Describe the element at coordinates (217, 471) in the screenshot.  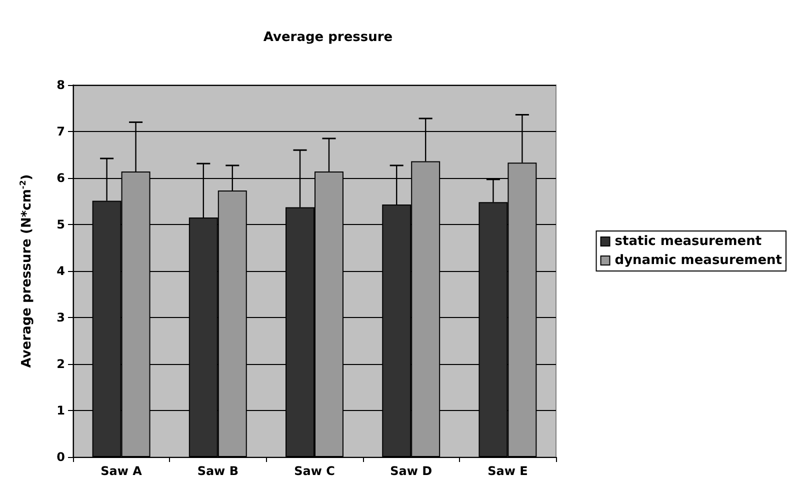
I see `x-tick-label: Saw B` at that location.